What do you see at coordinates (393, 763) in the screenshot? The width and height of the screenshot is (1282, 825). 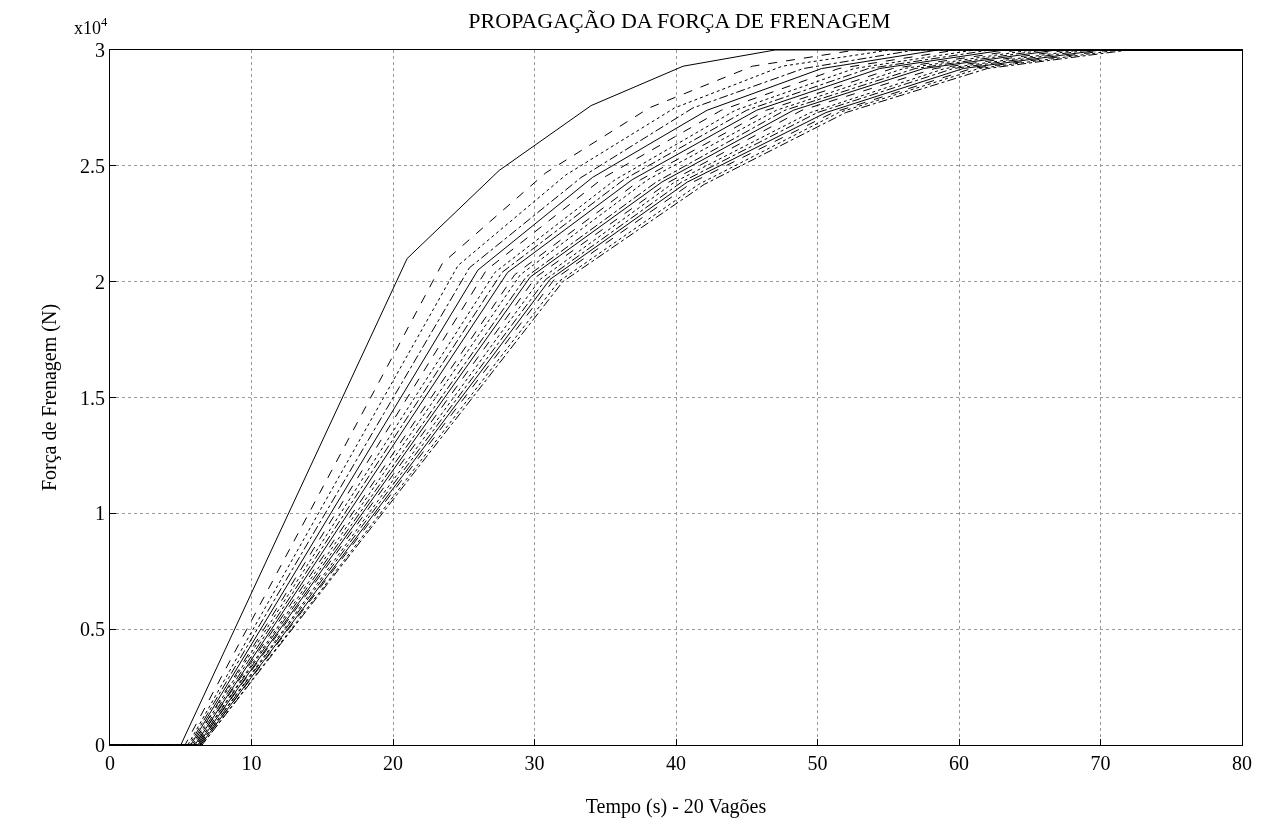 I see `x-tick-label: 20` at bounding box center [393, 763].